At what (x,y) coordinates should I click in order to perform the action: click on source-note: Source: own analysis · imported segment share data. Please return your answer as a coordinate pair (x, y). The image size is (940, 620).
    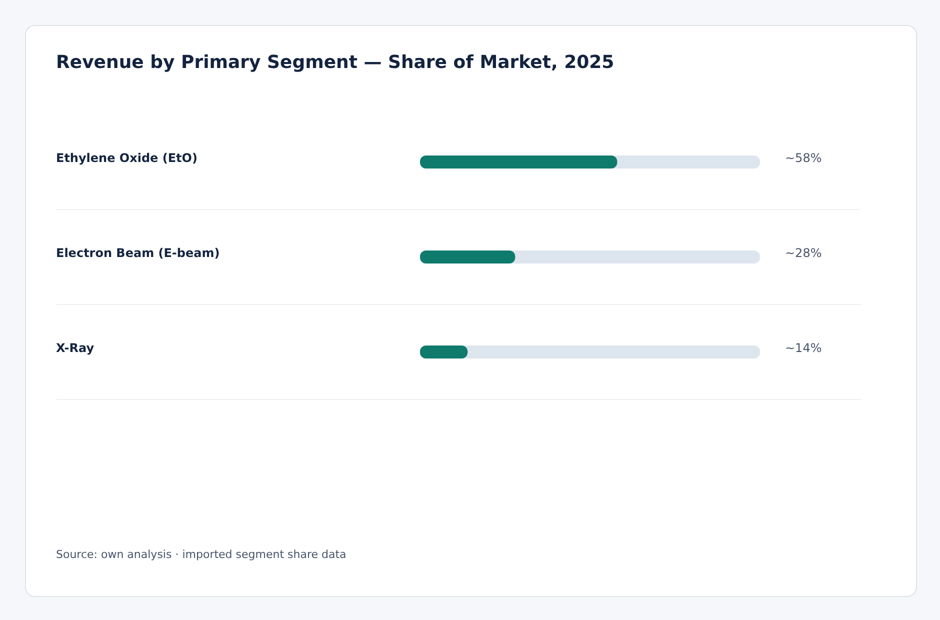
    Looking at the image, I should click on (201, 554).